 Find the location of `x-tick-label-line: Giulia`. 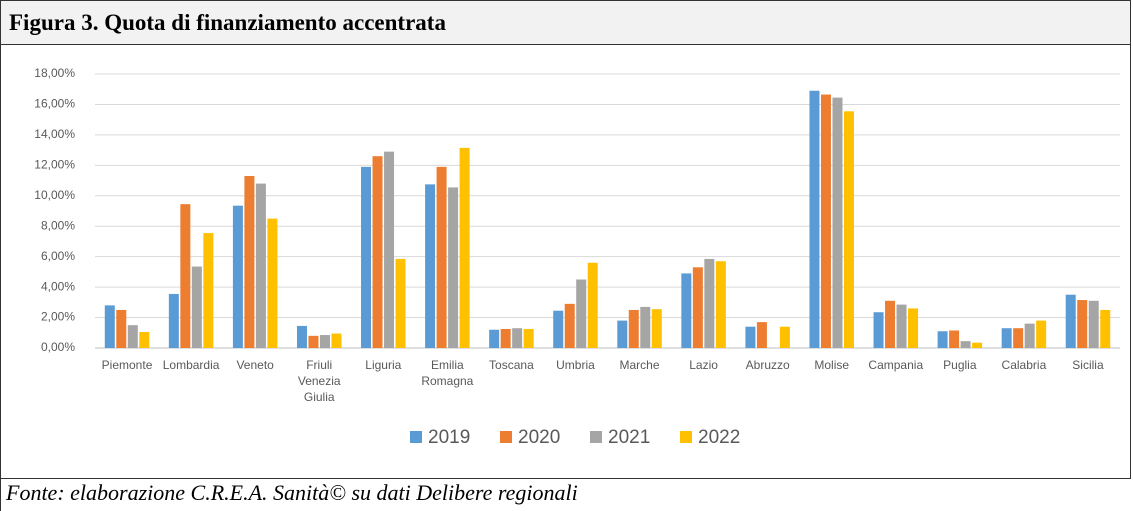

x-tick-label-line: Giulia is located at coordinates (319, 397).